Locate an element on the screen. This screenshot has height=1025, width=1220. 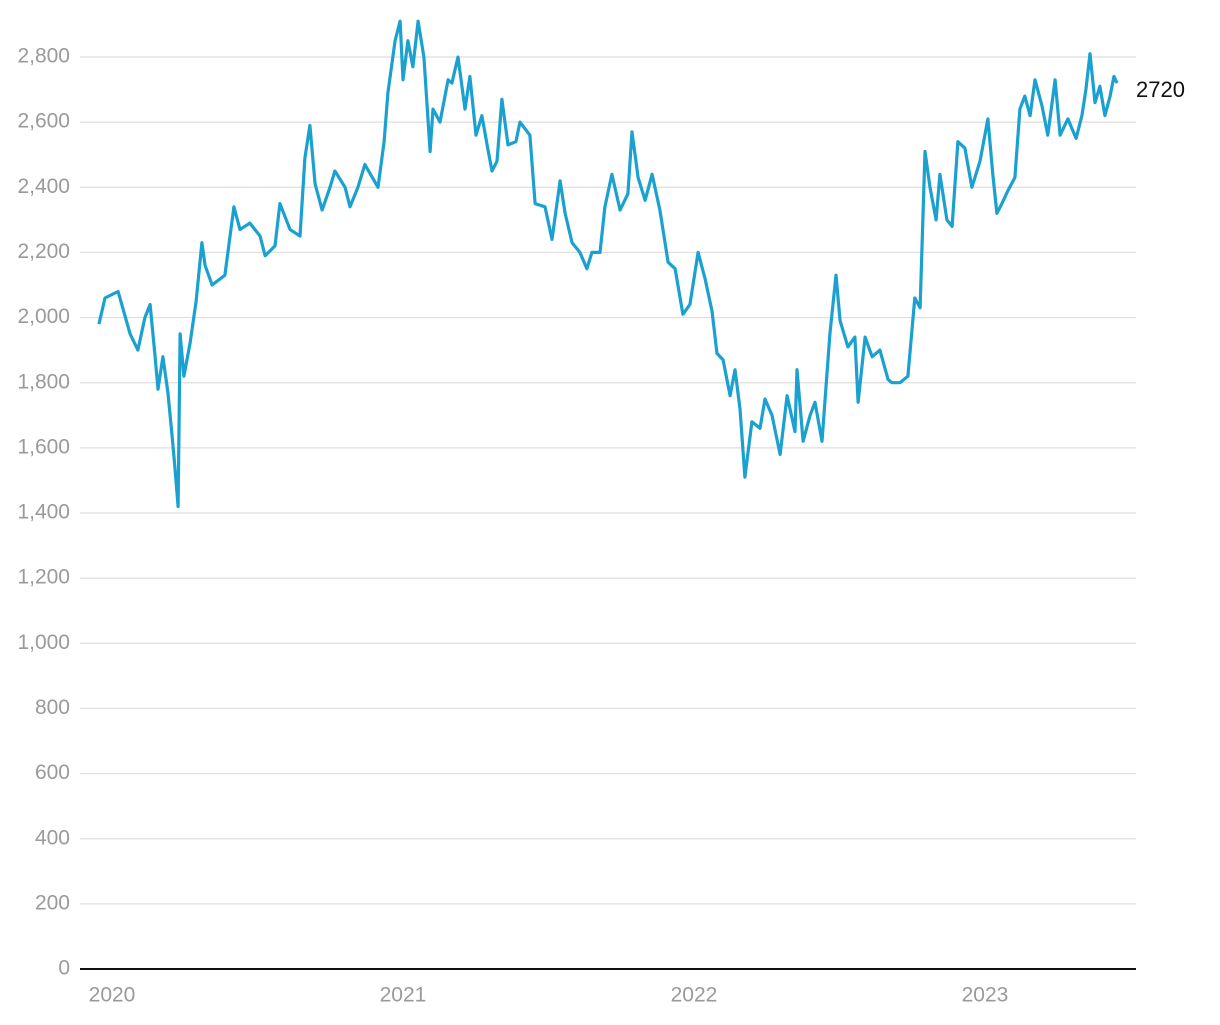
y-tick-label: 2,600 is located at coordinates (43, 121).